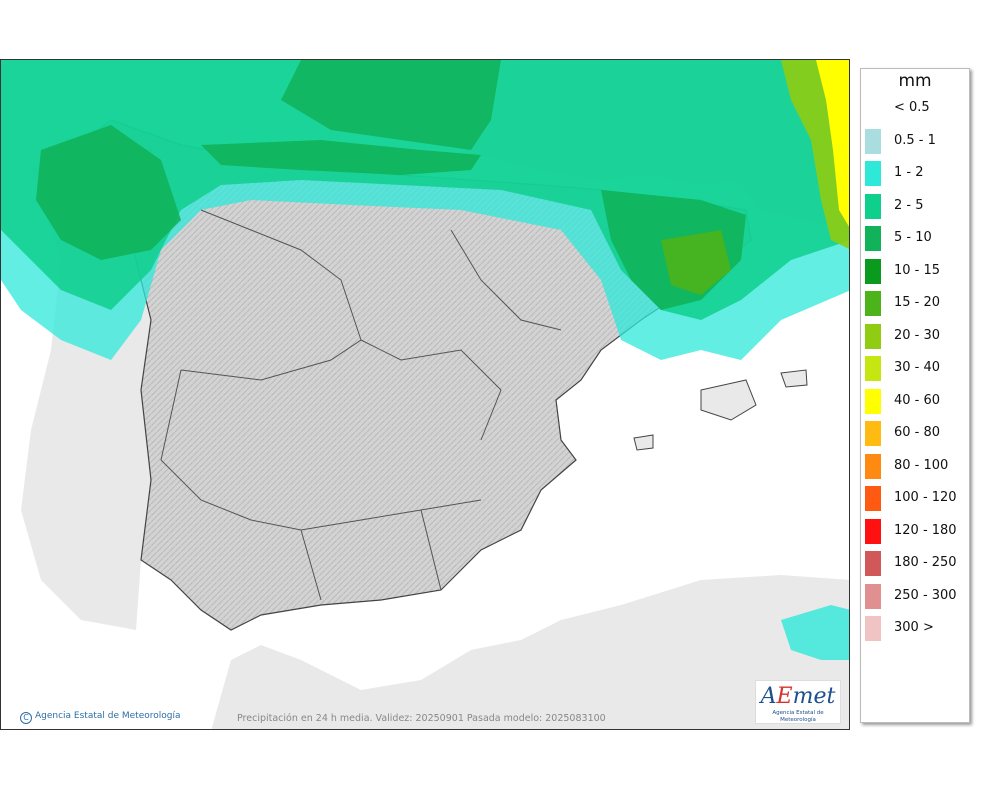 This screenshot has width=1000, height=790. I want to click on legend-label: 180 - 250, so click(925, 562).